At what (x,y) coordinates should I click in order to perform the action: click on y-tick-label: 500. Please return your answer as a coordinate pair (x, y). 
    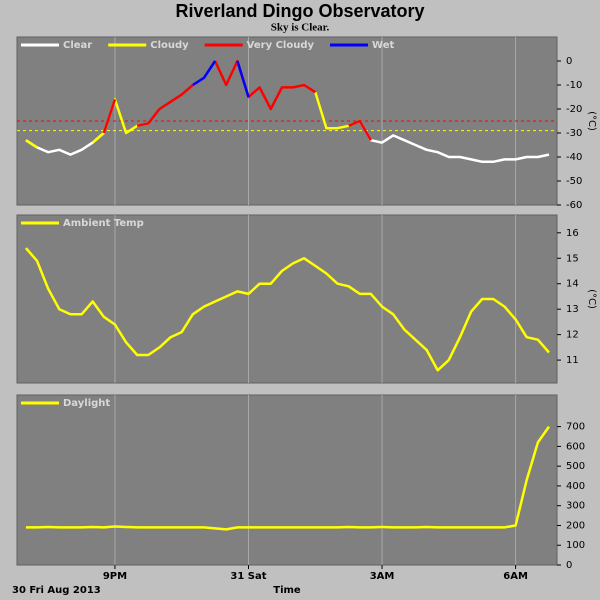
    Looking at the image, I should click on (575, 466).